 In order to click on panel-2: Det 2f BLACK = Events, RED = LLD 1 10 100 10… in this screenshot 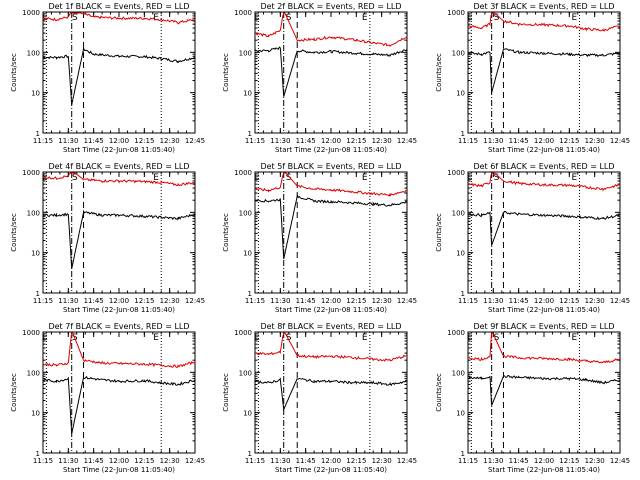, I will do `click(319, 78)`.